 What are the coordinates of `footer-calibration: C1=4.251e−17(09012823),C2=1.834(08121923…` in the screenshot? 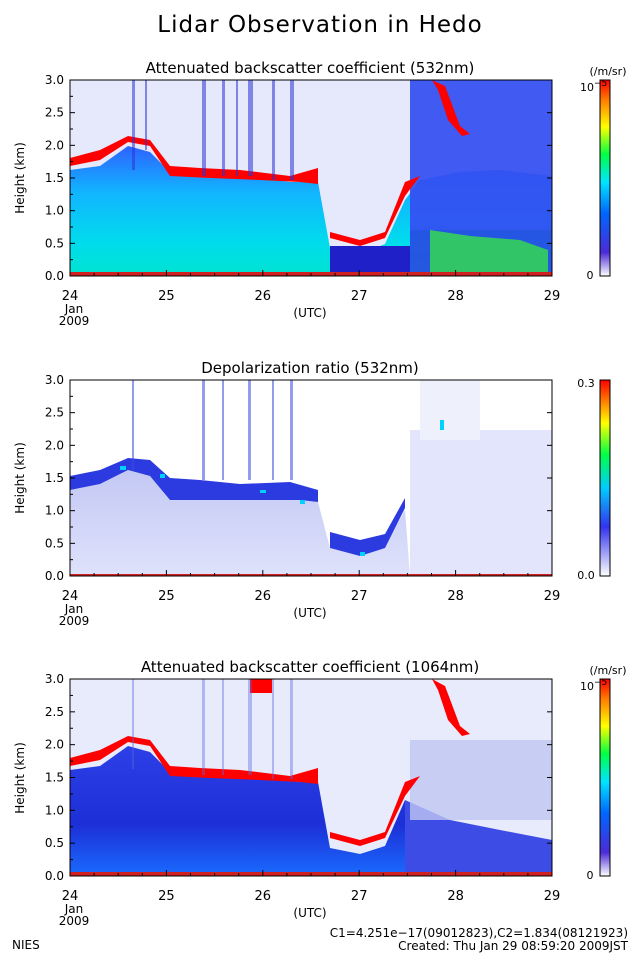 It's located at (478, 933).